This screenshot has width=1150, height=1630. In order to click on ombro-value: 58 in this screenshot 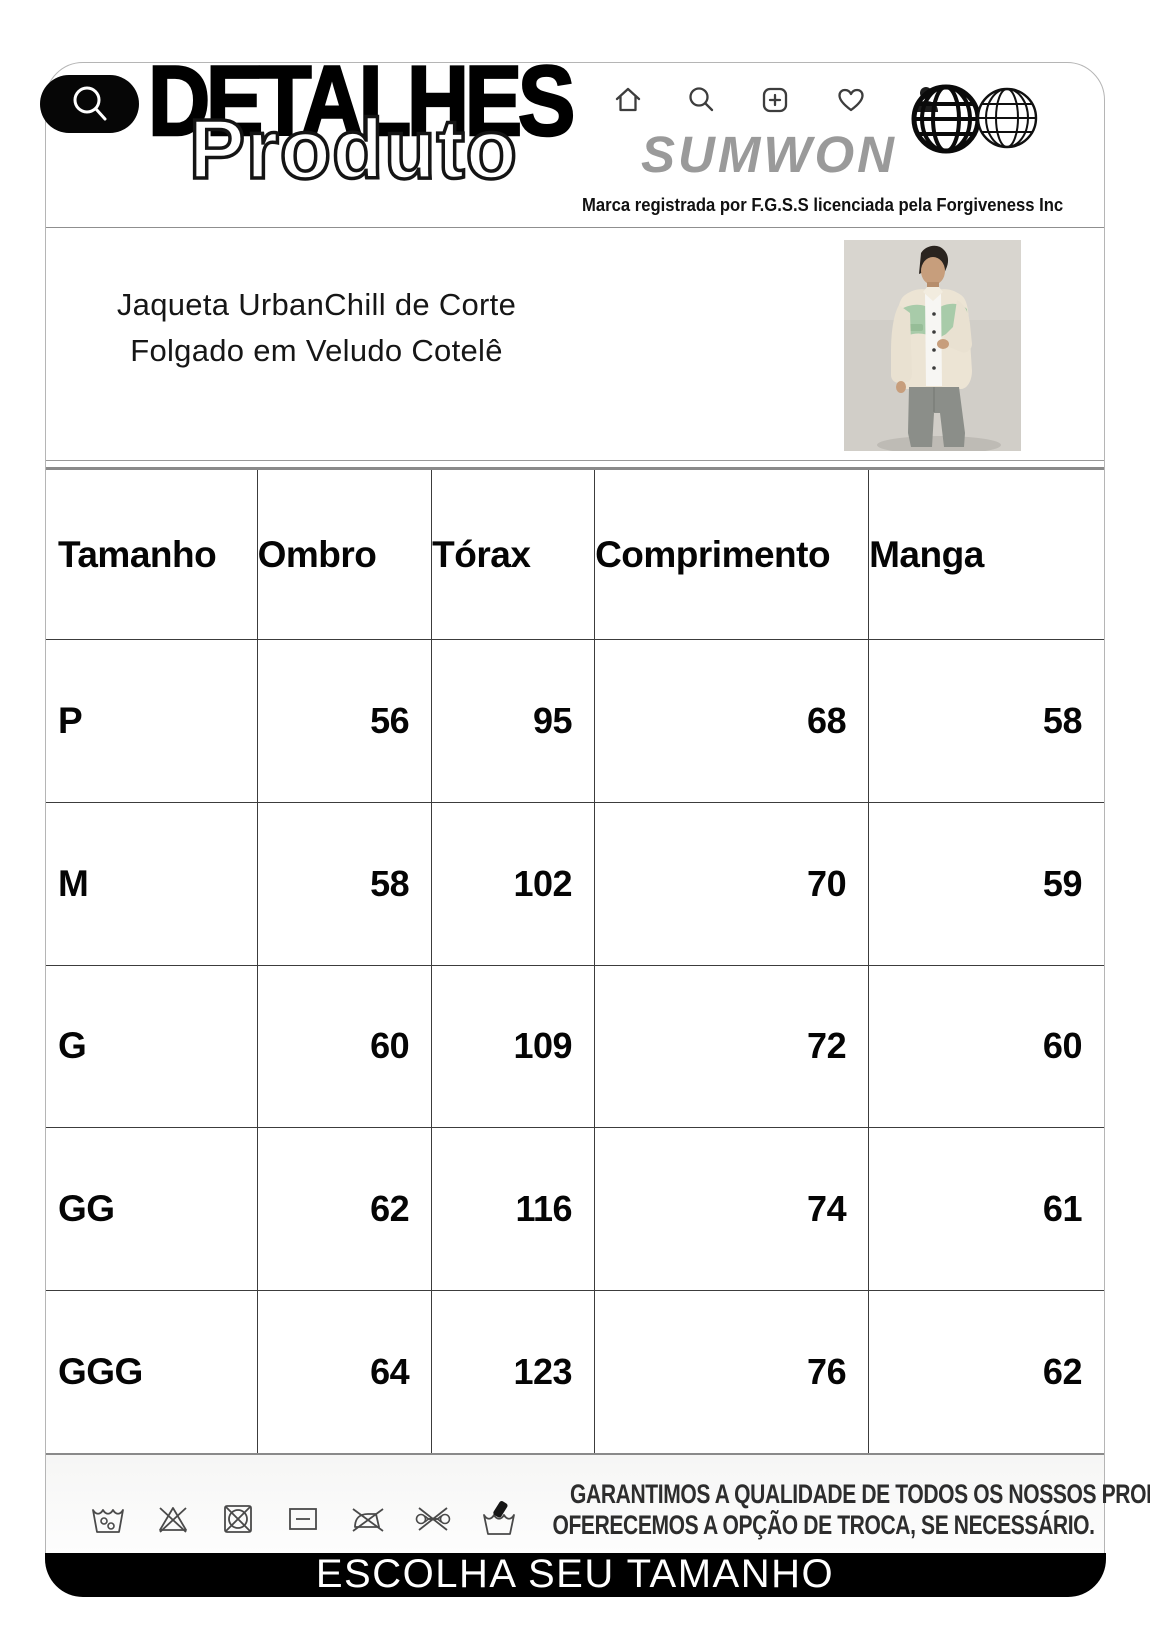, I will do `click(345, 883)`.